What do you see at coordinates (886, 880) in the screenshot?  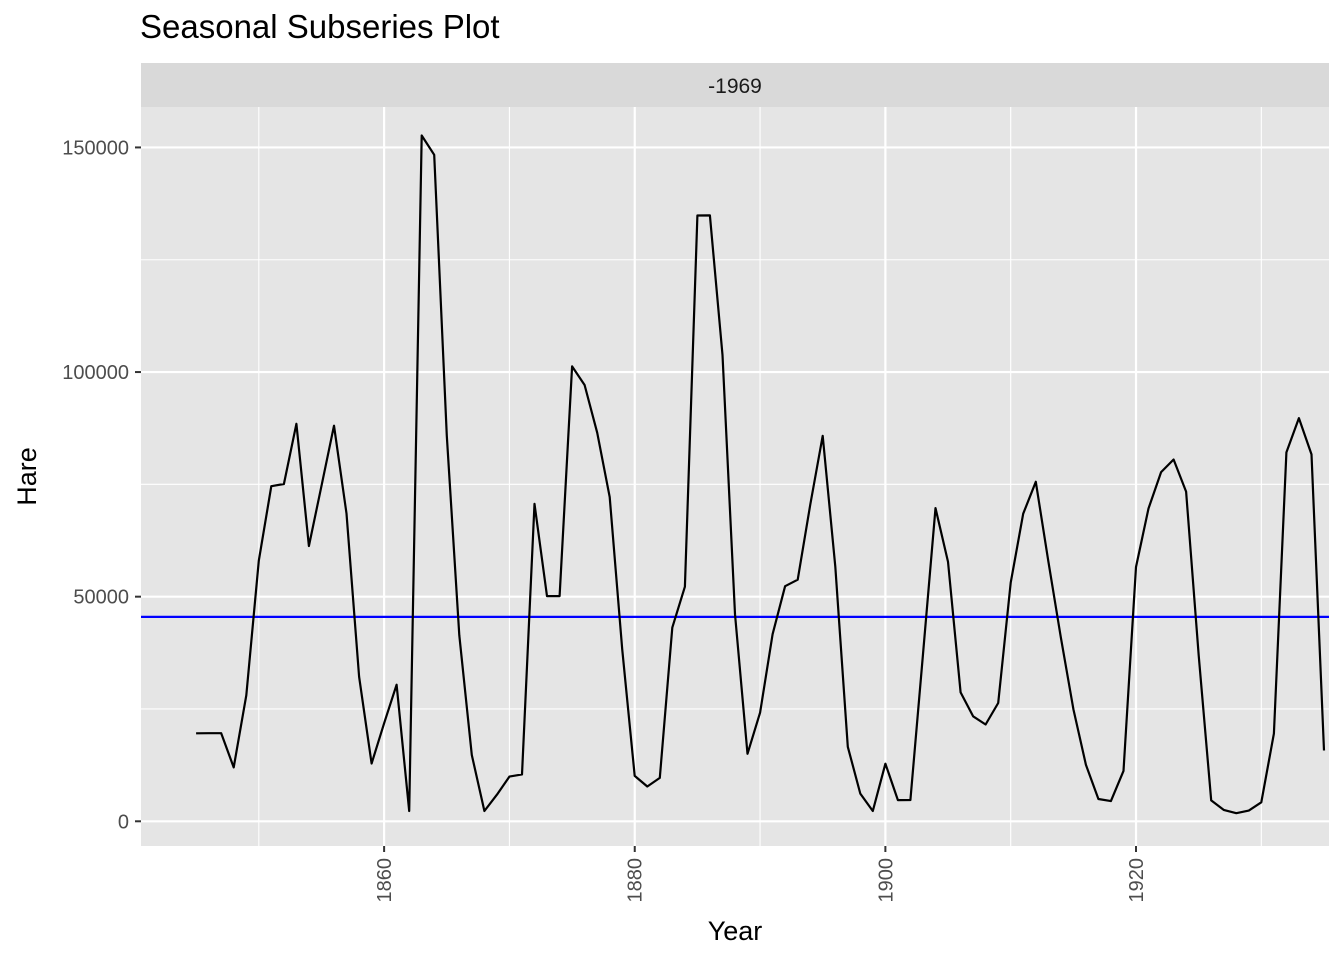 I see `x-tick-label: 1900` at bounding box center [886, 880].